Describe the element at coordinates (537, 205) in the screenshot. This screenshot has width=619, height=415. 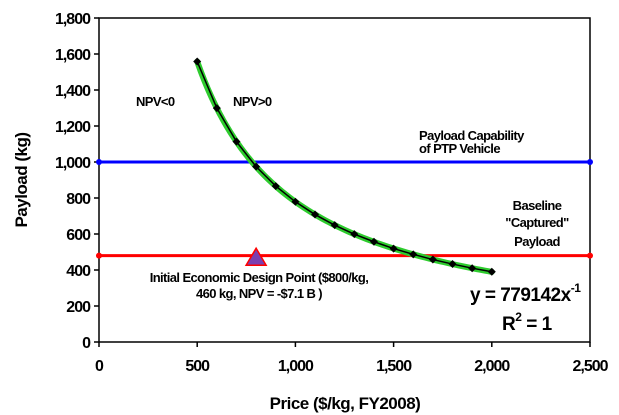
I see `baseline-label-line1: Baseline` at that location.